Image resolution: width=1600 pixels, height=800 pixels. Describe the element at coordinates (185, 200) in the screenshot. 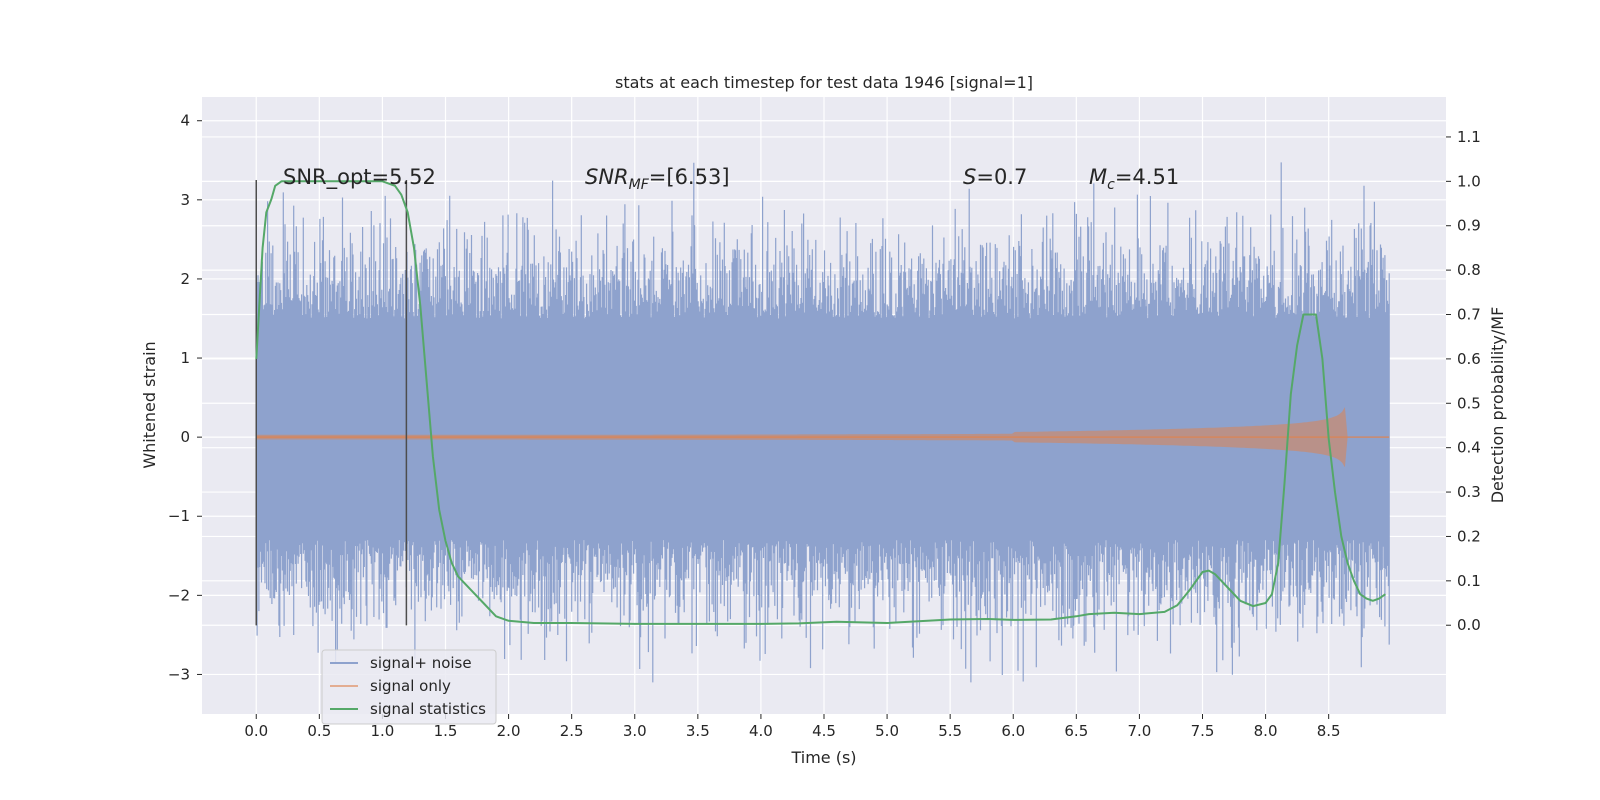

I see `y-left-tick-label: 3` at that location.